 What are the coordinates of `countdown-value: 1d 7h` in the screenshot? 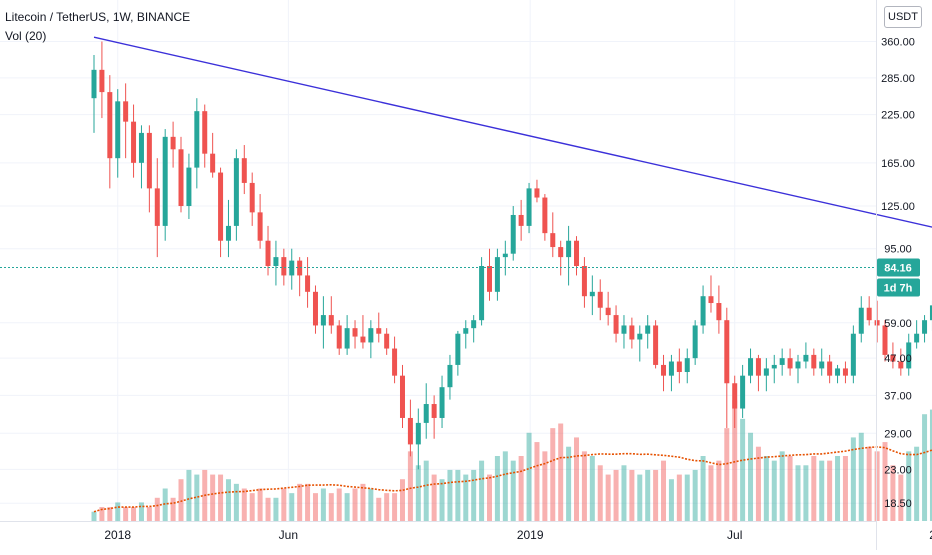 It's located at (898, 289).